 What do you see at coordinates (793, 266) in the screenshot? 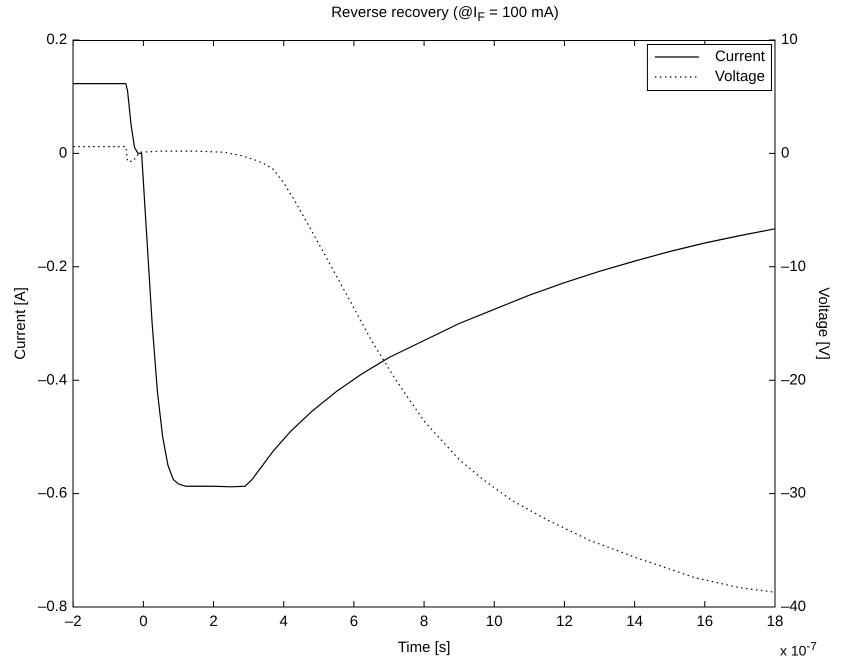
I see `y2-tick-label: –10` at bounding box center [793, 266].